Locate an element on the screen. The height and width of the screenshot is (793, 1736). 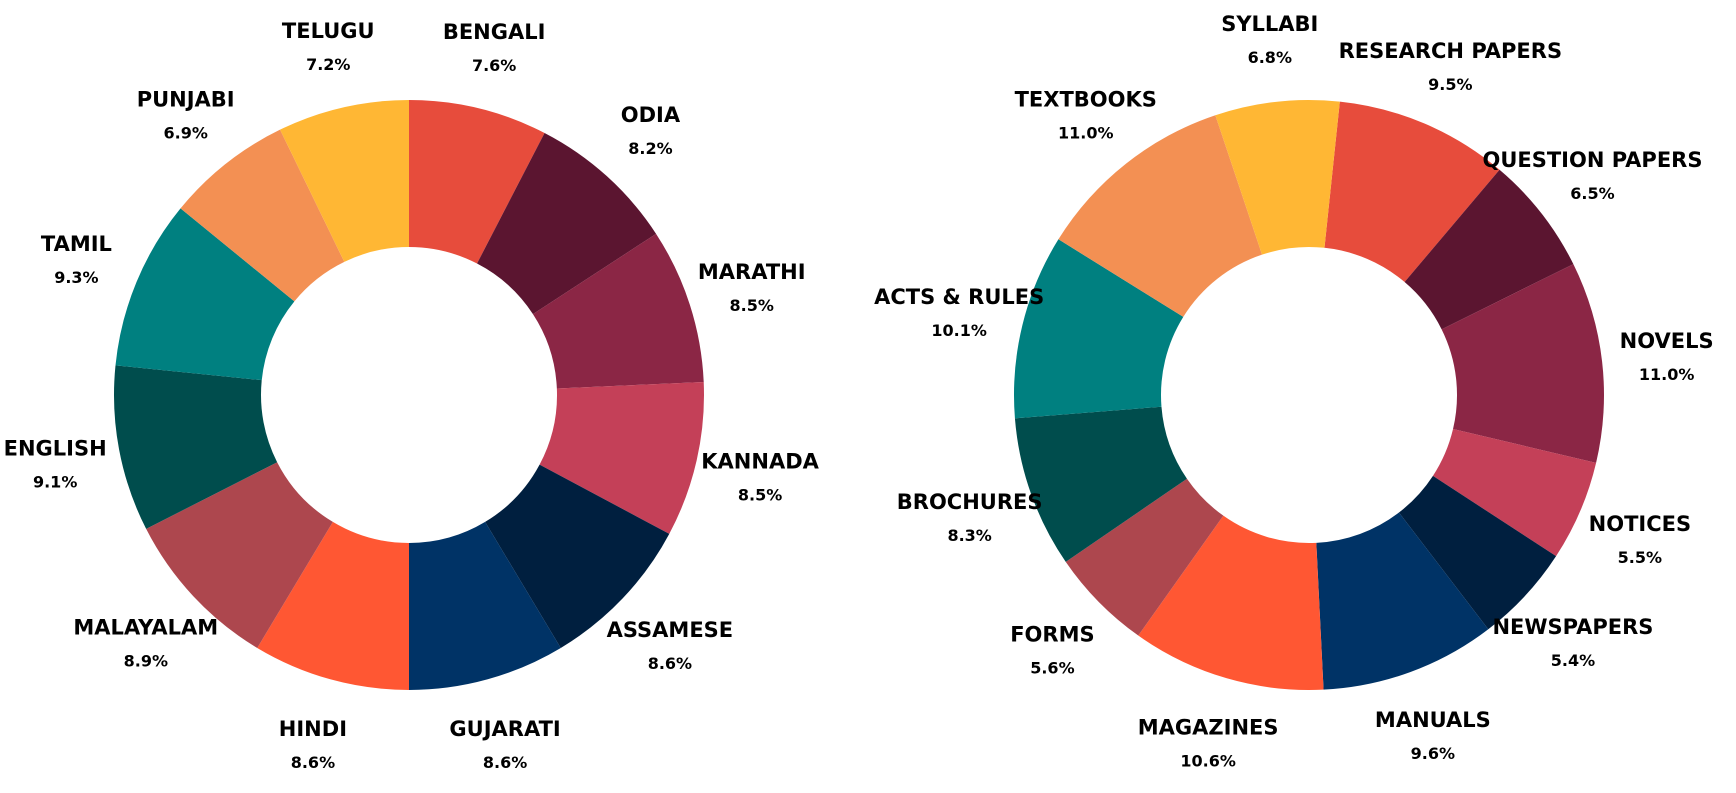
slice-syllabi is located at coordinates (1277, 177).